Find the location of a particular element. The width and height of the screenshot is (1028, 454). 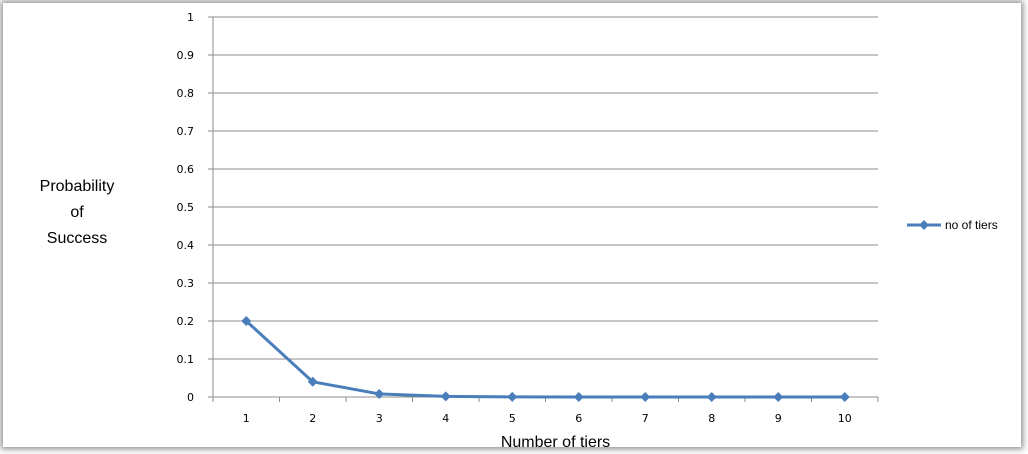

y-tick-label: 0.3 is located at coordinates (186, 283).